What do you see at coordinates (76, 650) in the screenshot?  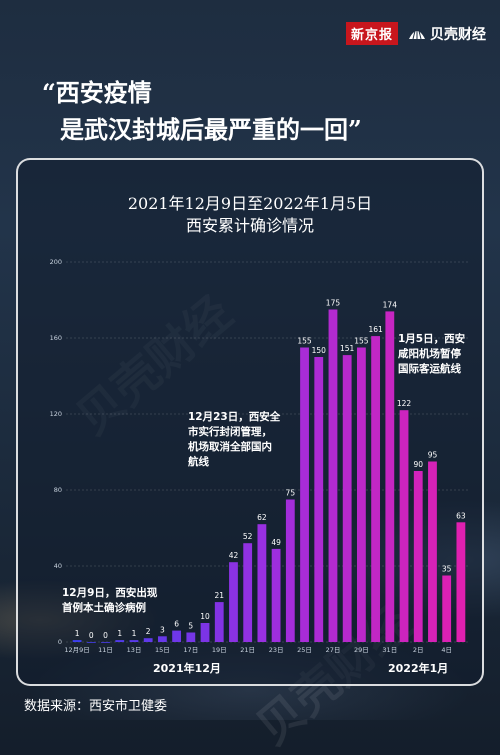 I see `x-tick-label: 12月9日` at bounding box center [76, 650].